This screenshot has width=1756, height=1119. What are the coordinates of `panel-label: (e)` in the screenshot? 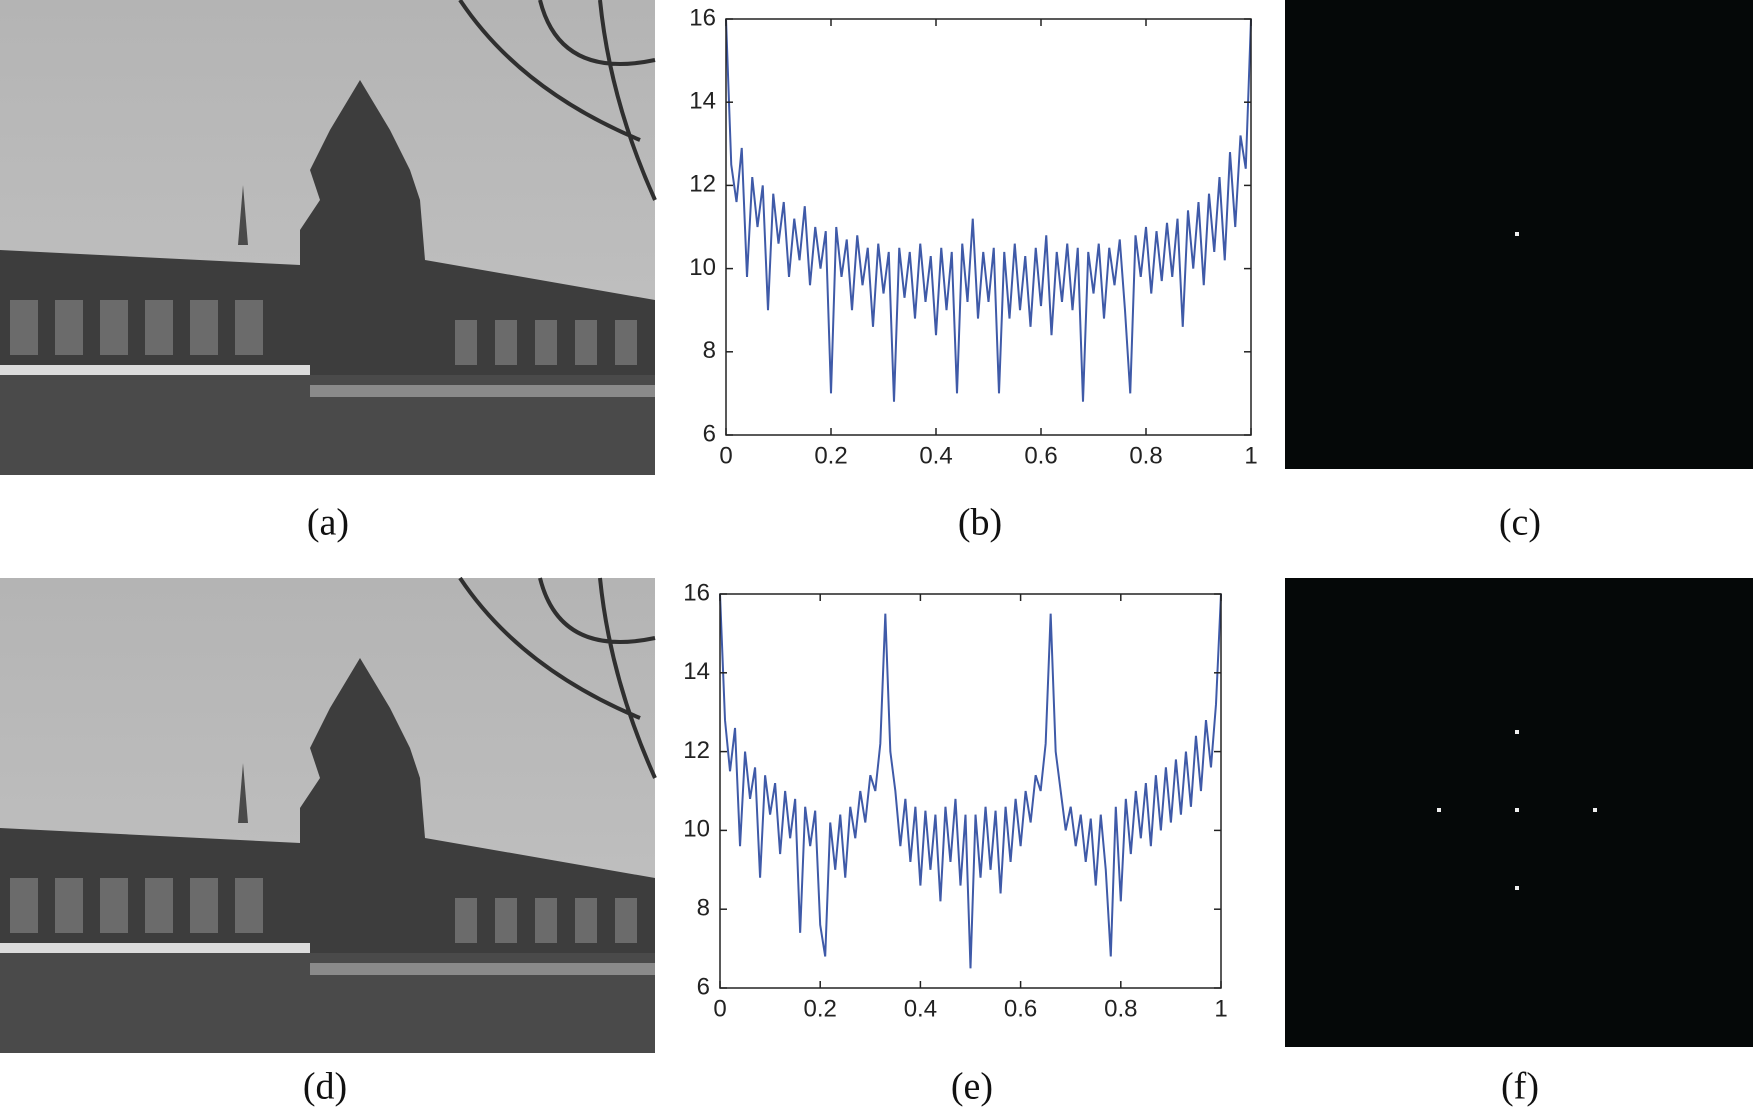 It's located at (972, 1087).